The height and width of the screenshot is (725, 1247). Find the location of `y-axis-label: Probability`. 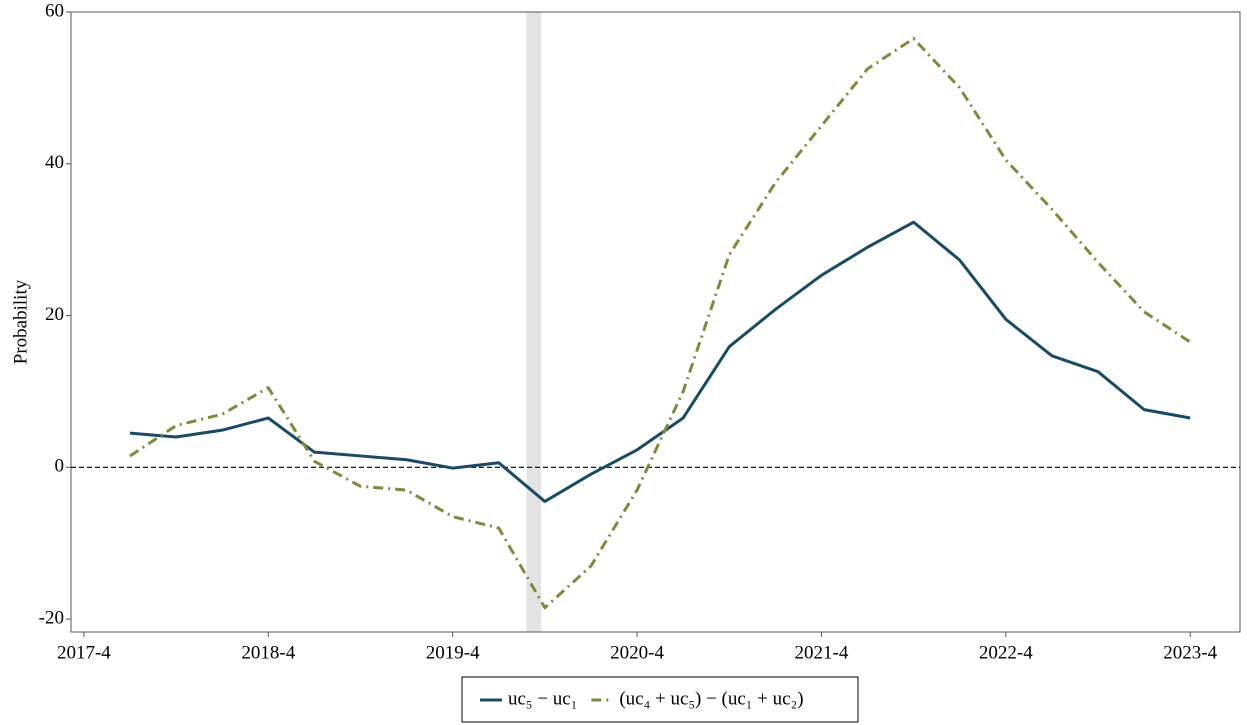

y-axis-label: Probability is located at coordinates (20, 321).